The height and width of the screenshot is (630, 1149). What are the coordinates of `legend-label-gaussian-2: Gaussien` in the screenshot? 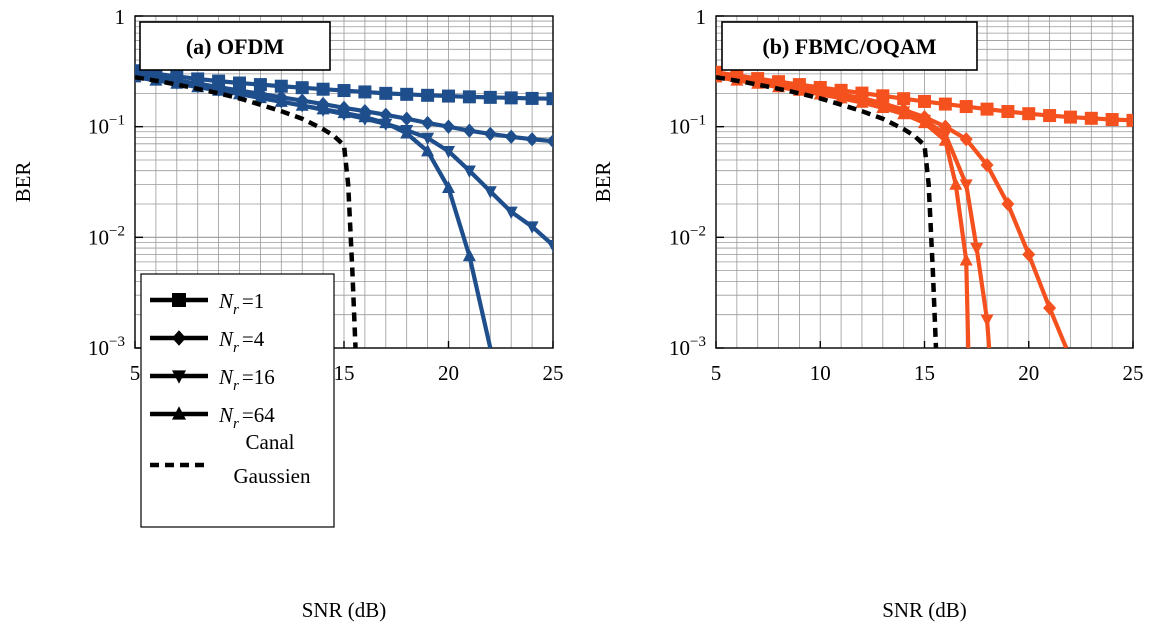 It's located at (272, 476).